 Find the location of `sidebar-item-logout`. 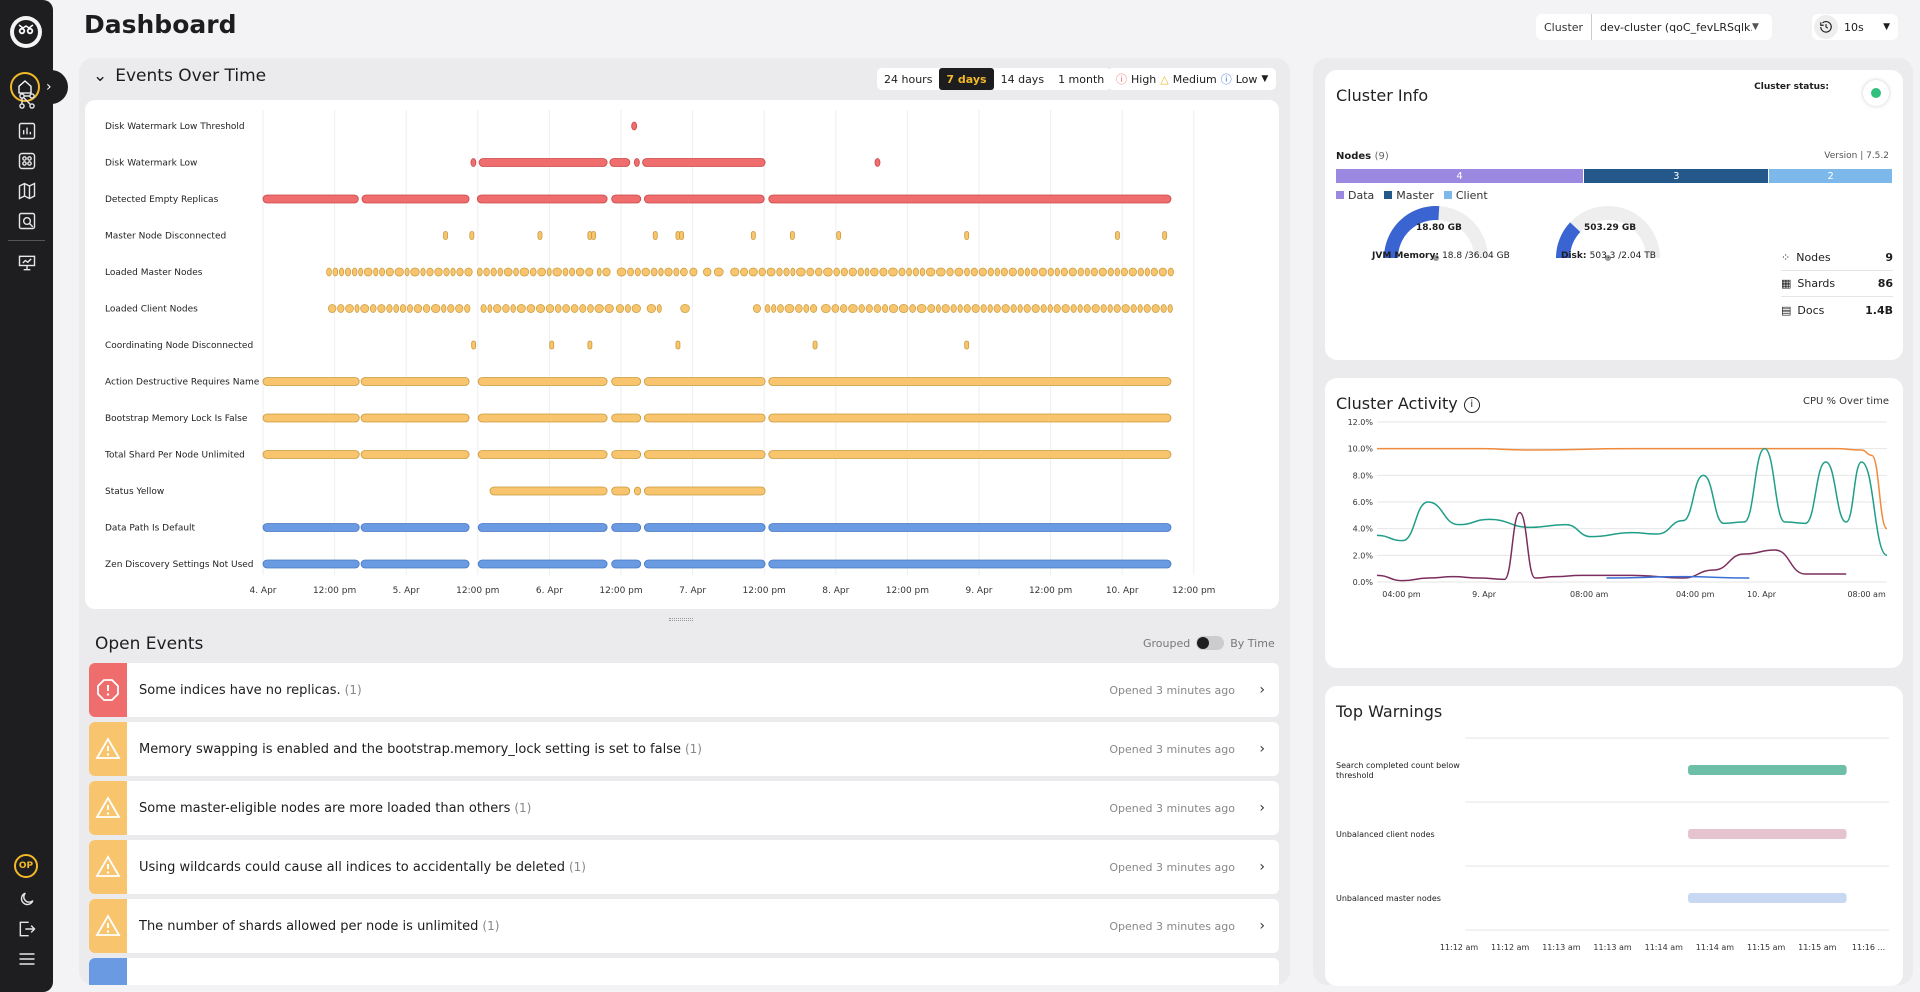

sidebar-item-logout is located at coordinates (26, 928).